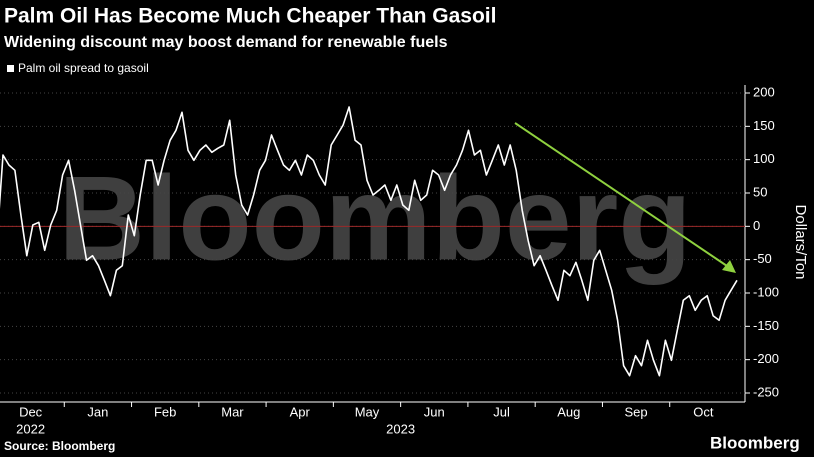 The width and height of the screenshot is (814, 457). What do you see at coordinates (501, 411) in the screenshot?
I see `x-tick-label: Jul` at bounding box center [501, 411].